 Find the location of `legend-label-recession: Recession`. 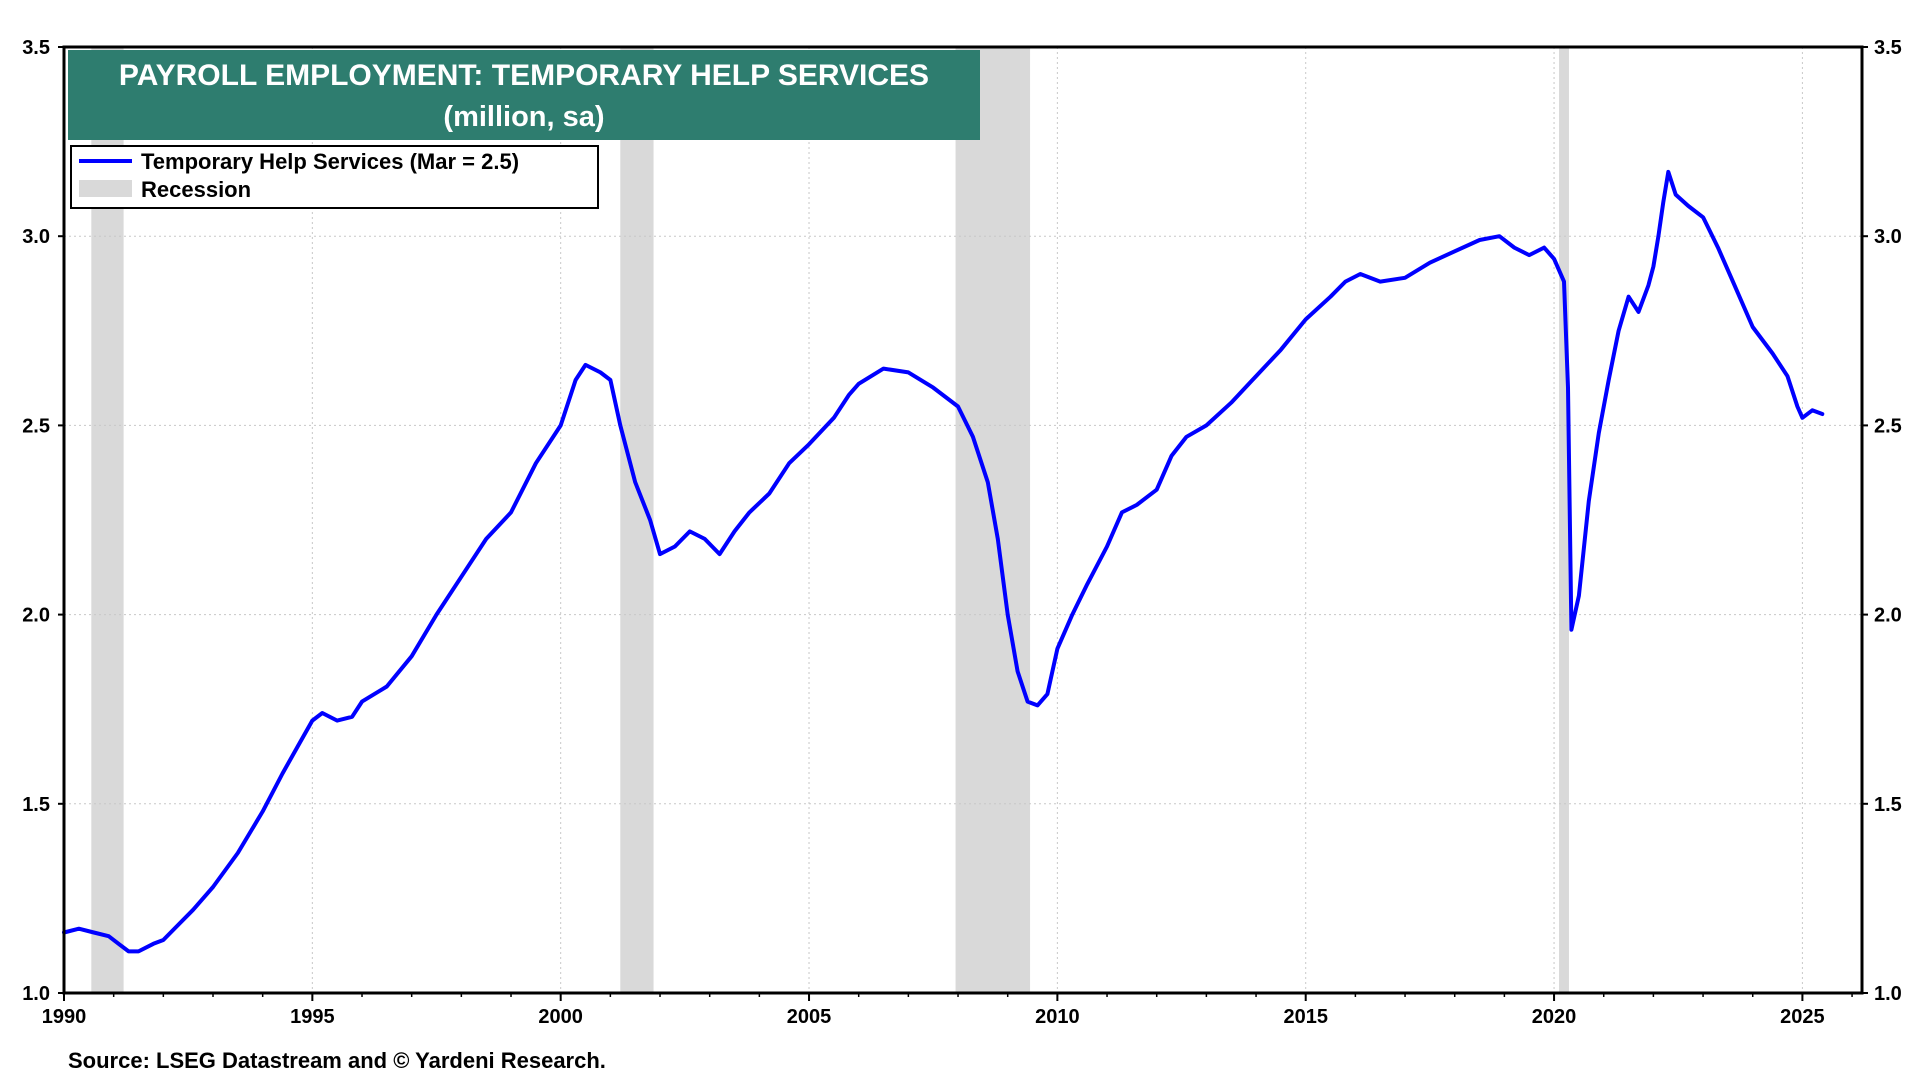

legend-label-recession: Recession is located at coordinates (196, 189).